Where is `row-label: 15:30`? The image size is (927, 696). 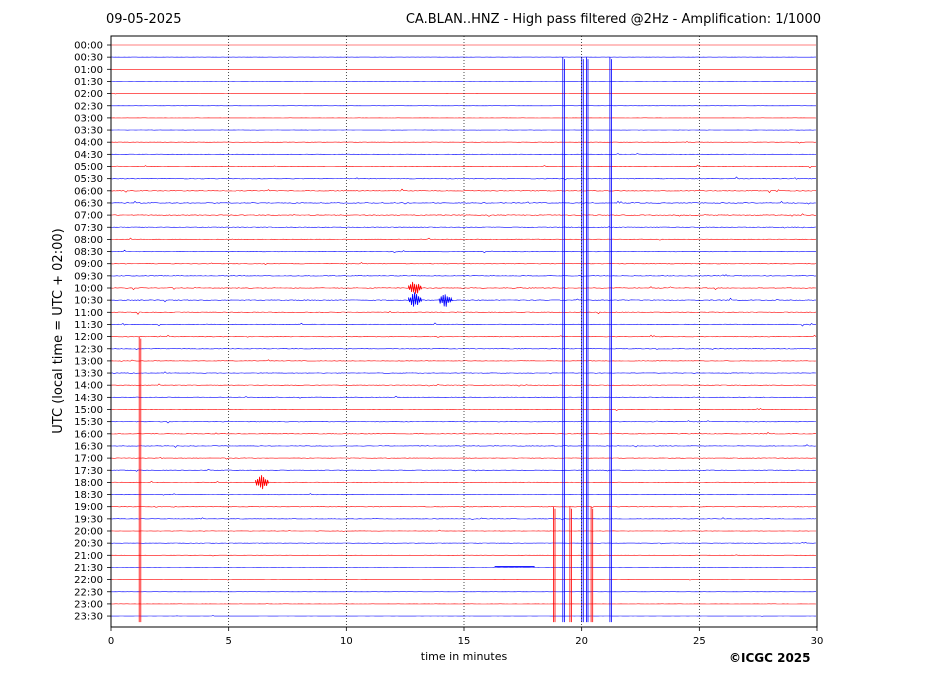
row-label: 15:30 is located at coordinates (88, 422).